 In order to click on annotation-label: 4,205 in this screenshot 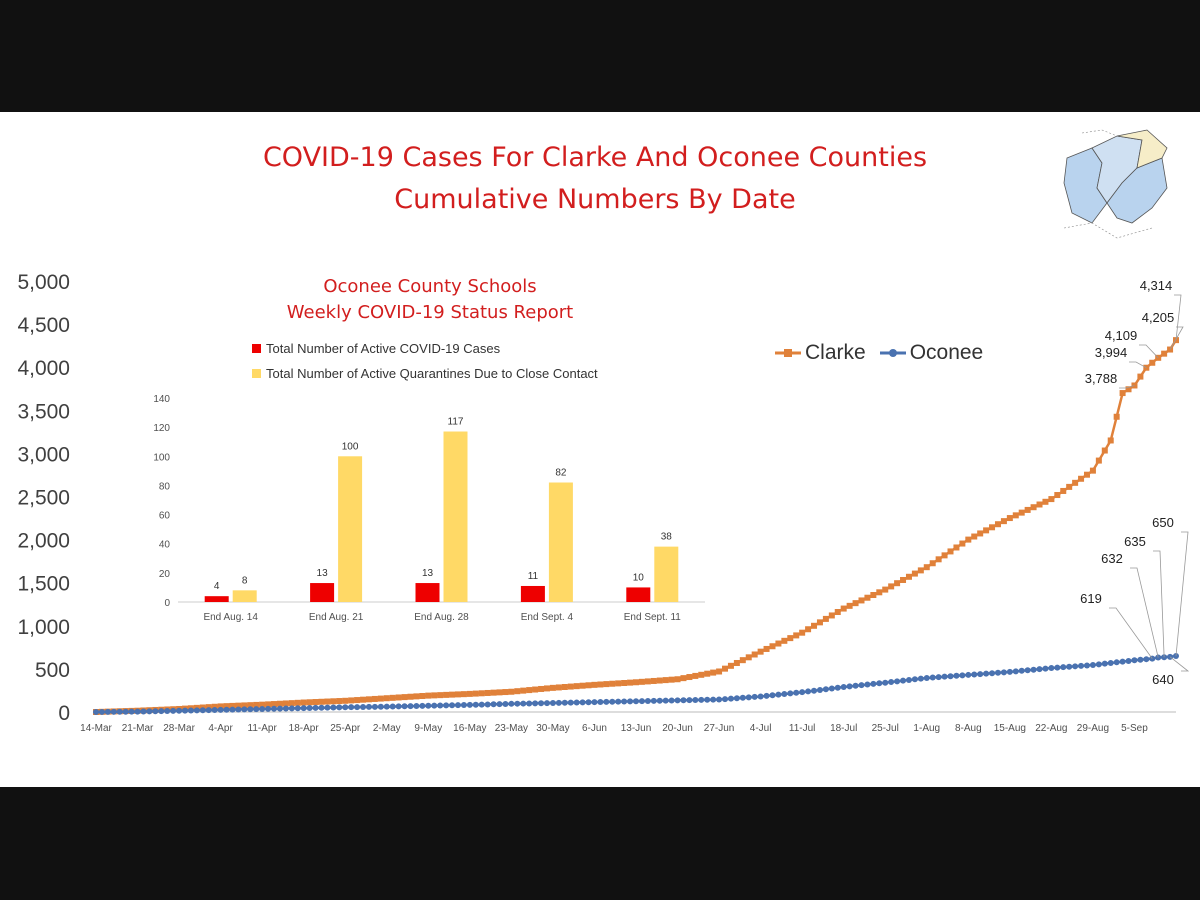, I will do `click(1158, 317)`.